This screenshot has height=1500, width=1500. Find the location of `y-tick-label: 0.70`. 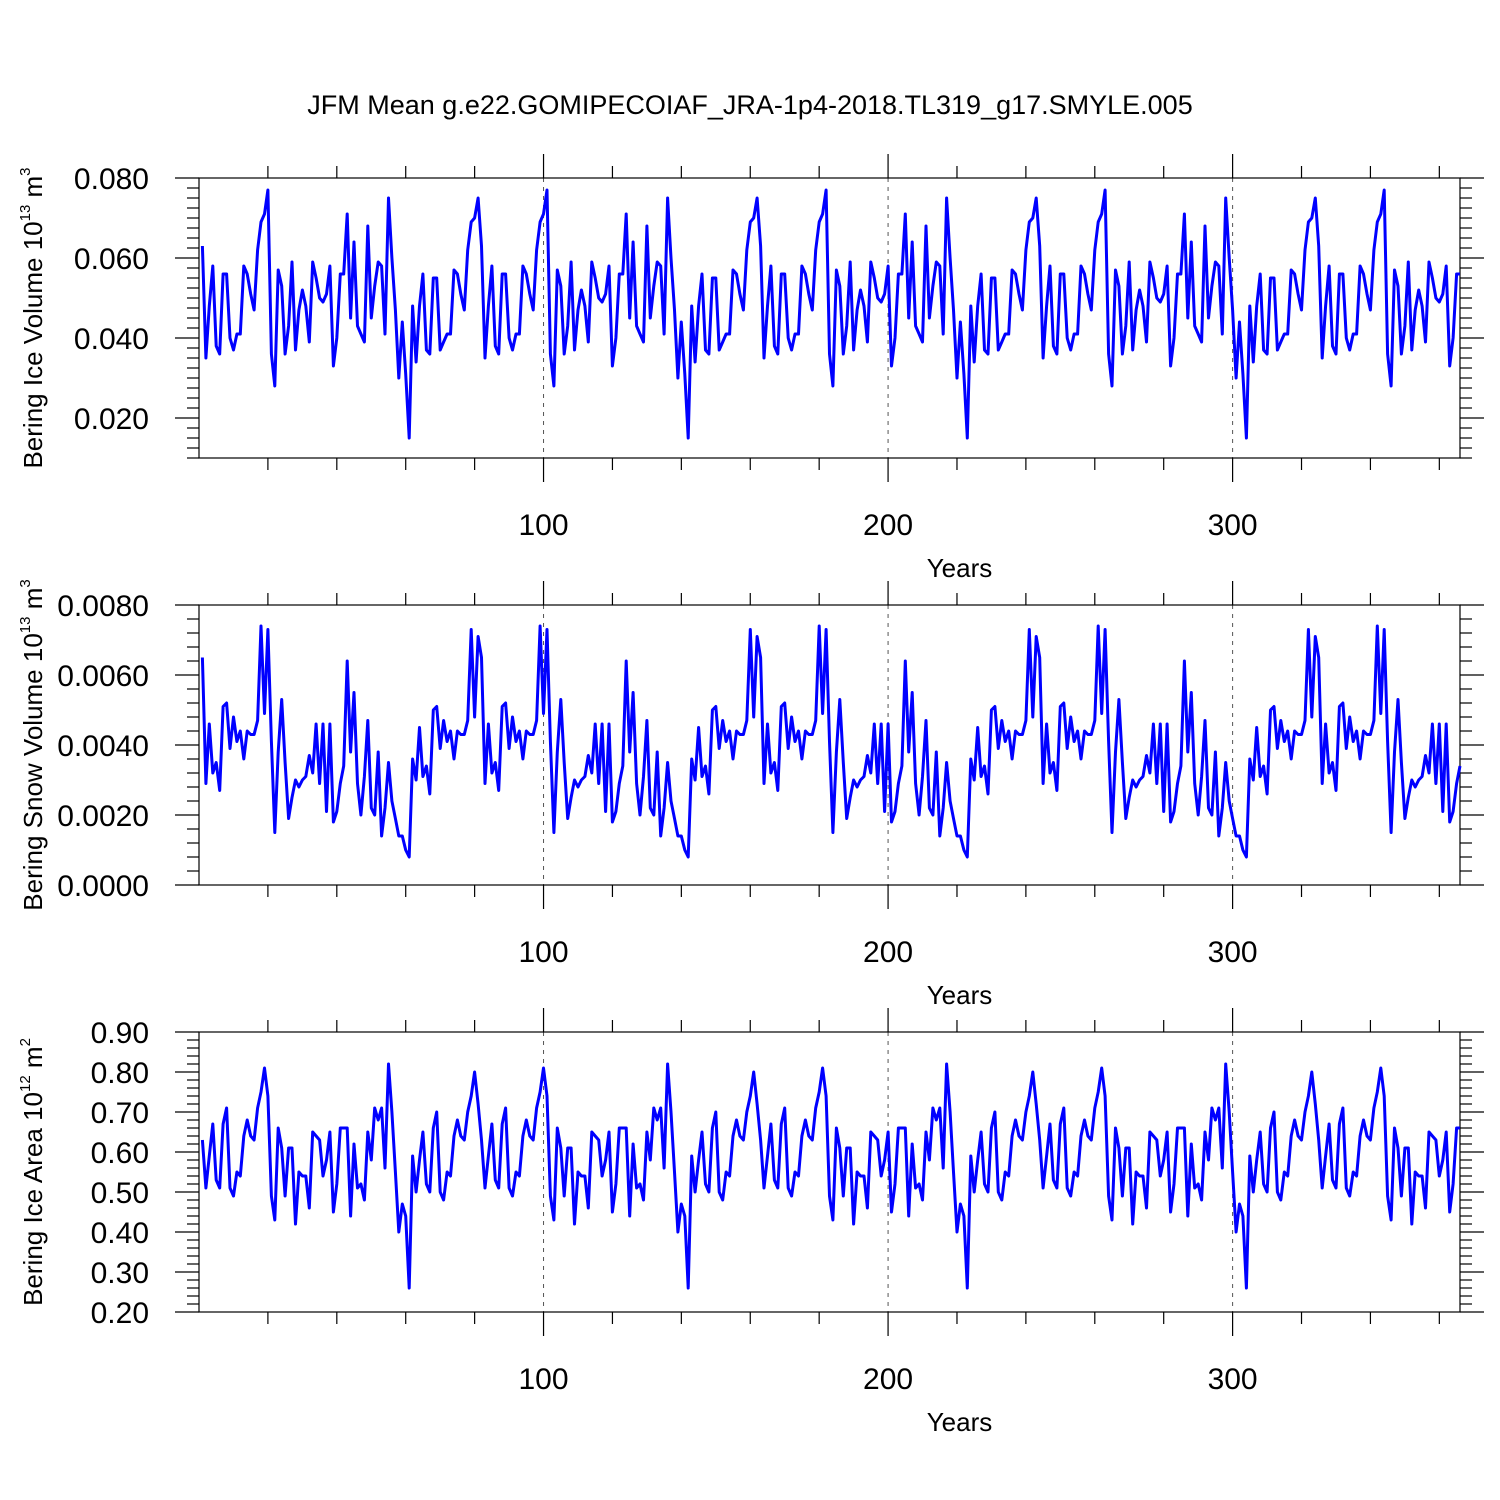

y-tick-label: 0.70 is located at coordinates (120, 1113).